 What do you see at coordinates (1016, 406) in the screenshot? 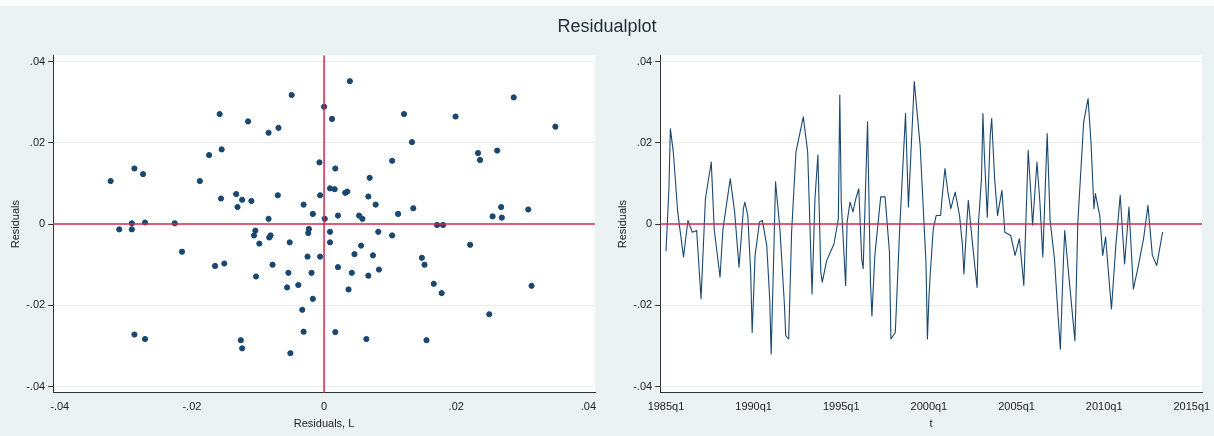
I see `x-tick-label: 2005q1` at bounding box center [1016, 406].